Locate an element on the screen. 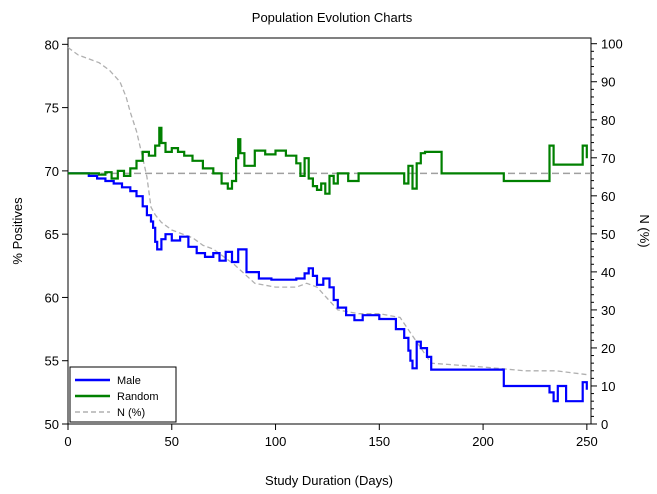 Image resolution: width=657 pixels, height=494 pixels. y-axis-left-ticks: 50 55 60 65 70 75 80 is located at coordinates (56, 234).